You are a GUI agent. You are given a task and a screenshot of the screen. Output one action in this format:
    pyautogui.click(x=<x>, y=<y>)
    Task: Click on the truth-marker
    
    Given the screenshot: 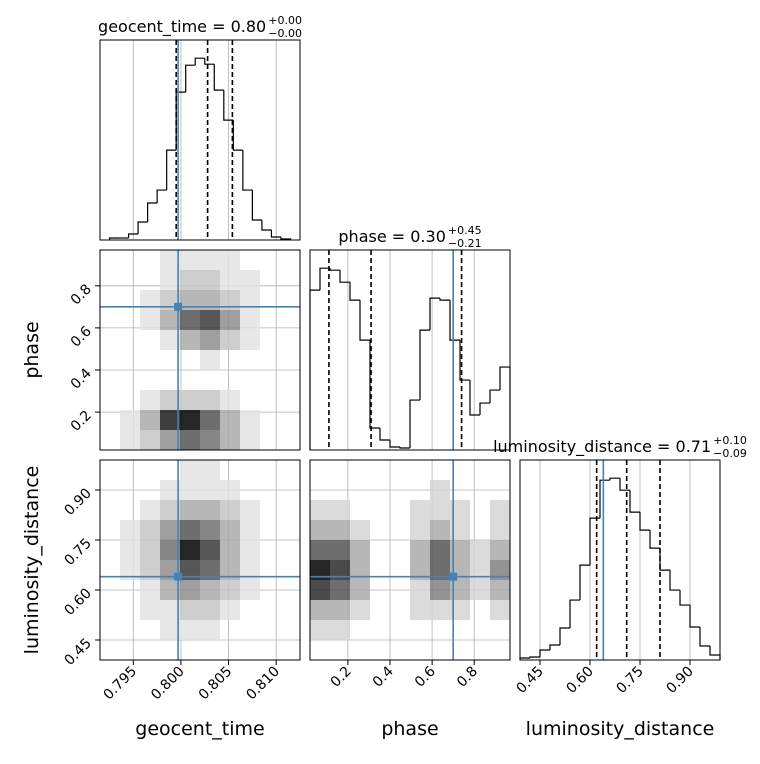 What is the action you would take?
    pyautogui.click(x=178, y=576)
    